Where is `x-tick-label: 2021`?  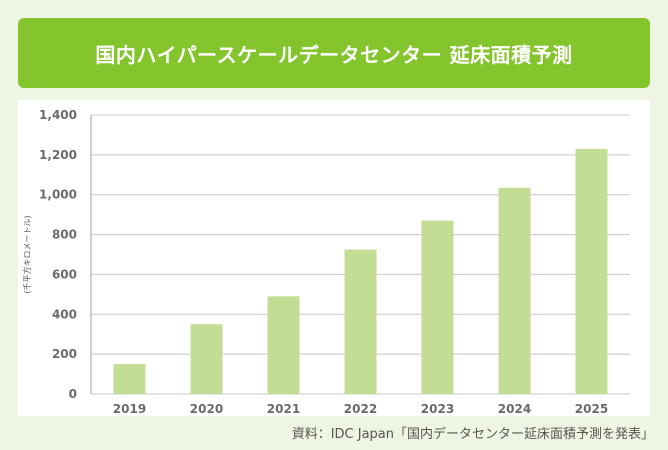
x-tick-label: 2021 is located at coordinates (283, 409).